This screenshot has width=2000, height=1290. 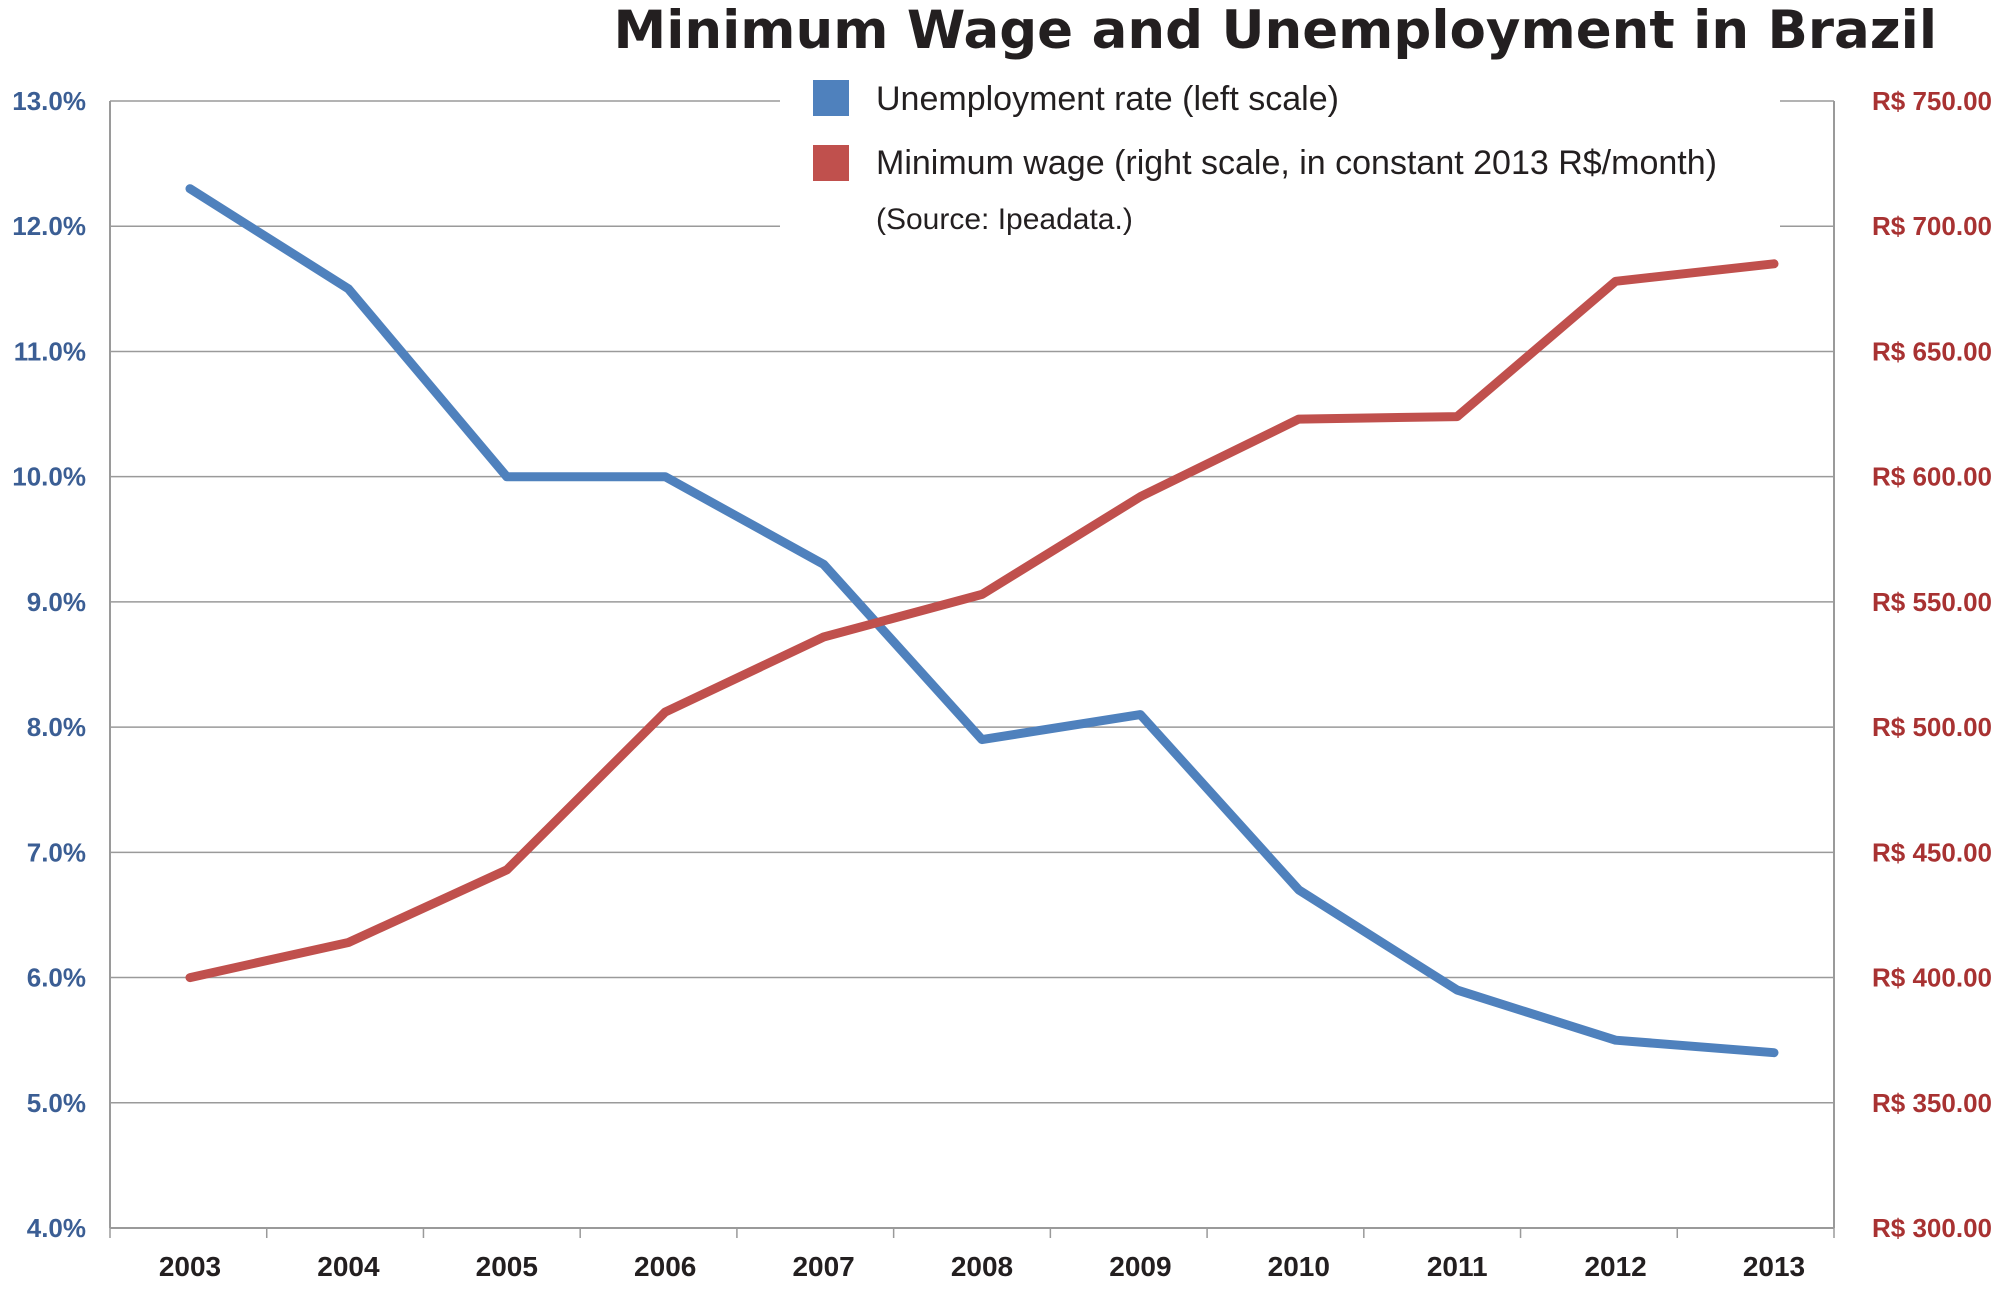 What do you see at coordinates (1774, 1266) in the screenshot?
I see `x-tick-label: 2013` at bounding box center [1774, 1266].